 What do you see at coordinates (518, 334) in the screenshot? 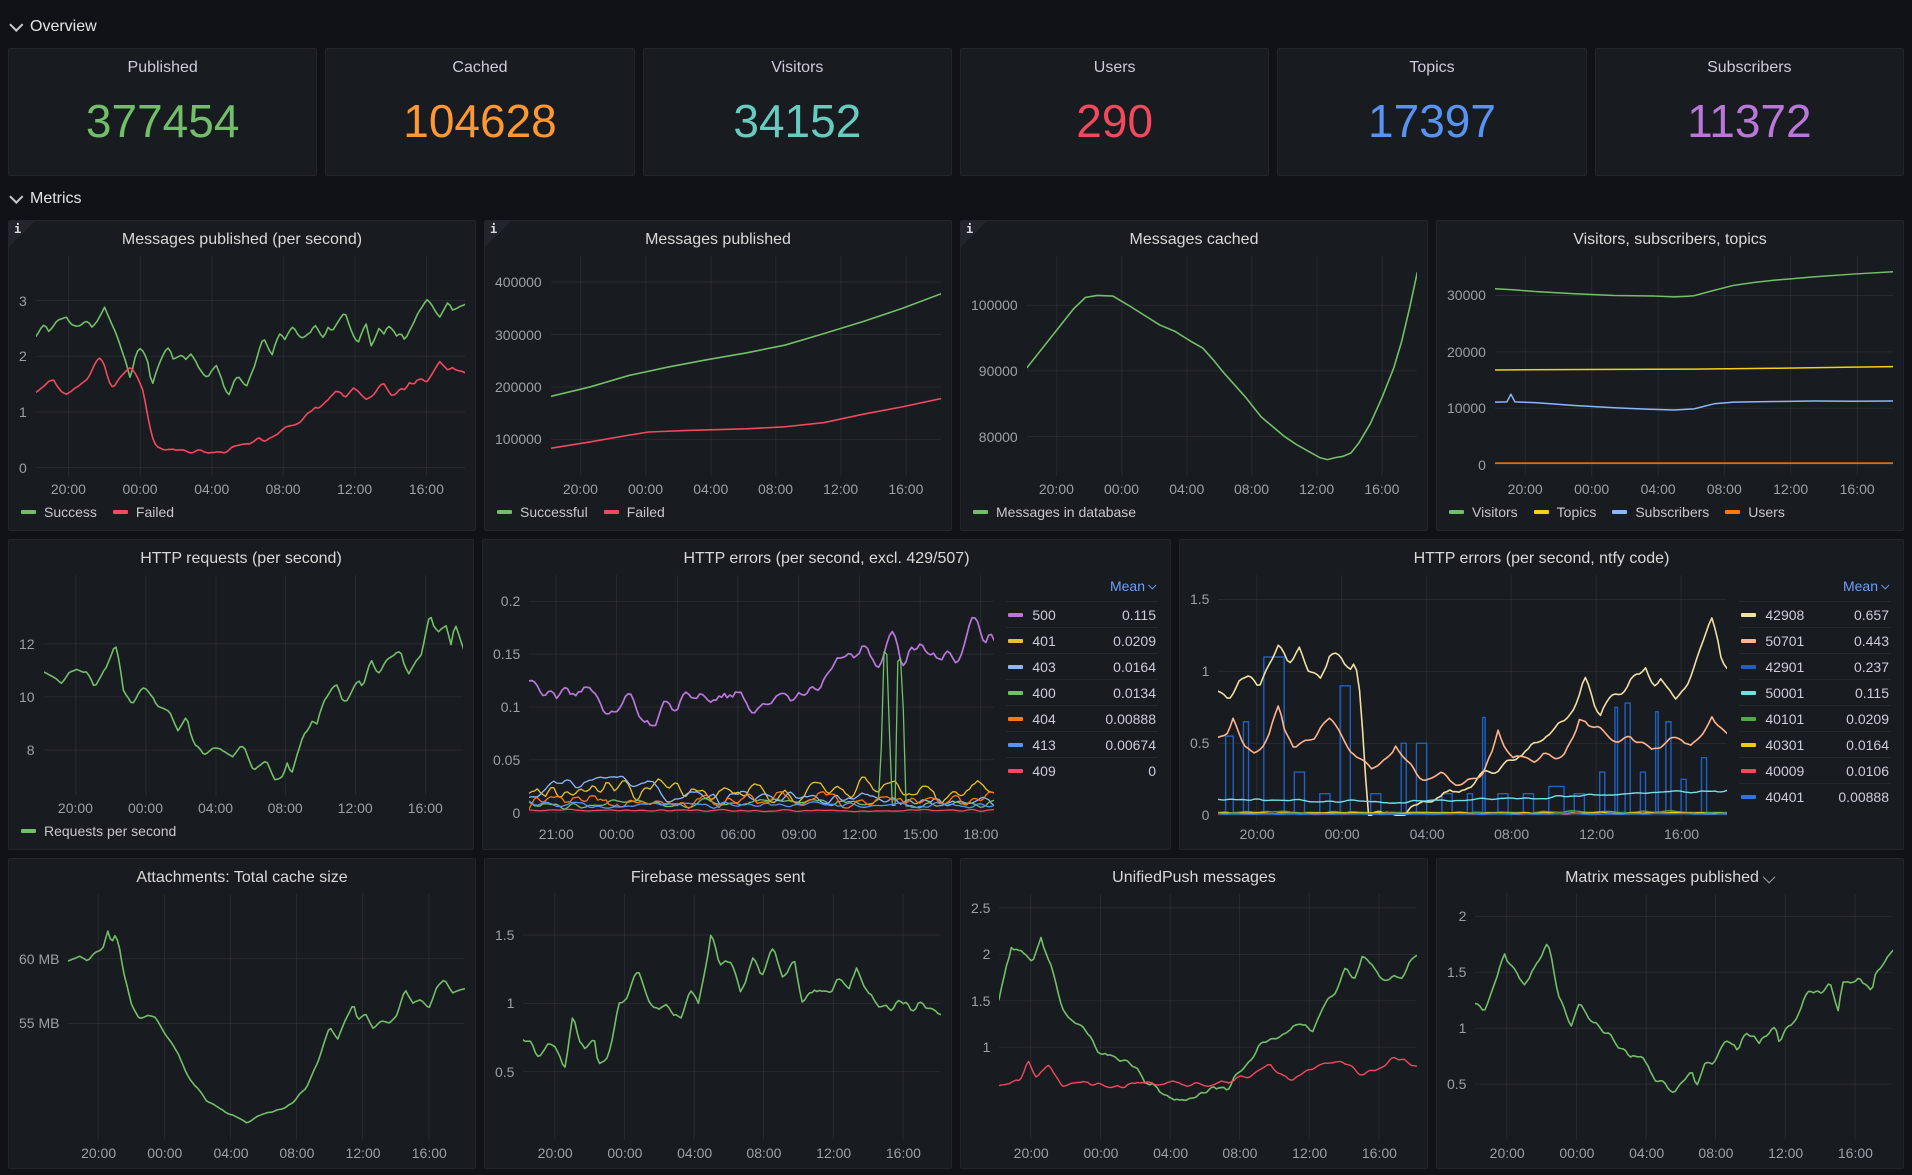
I see `y-axis-tick: 300000` at bounding box center [518, 334].